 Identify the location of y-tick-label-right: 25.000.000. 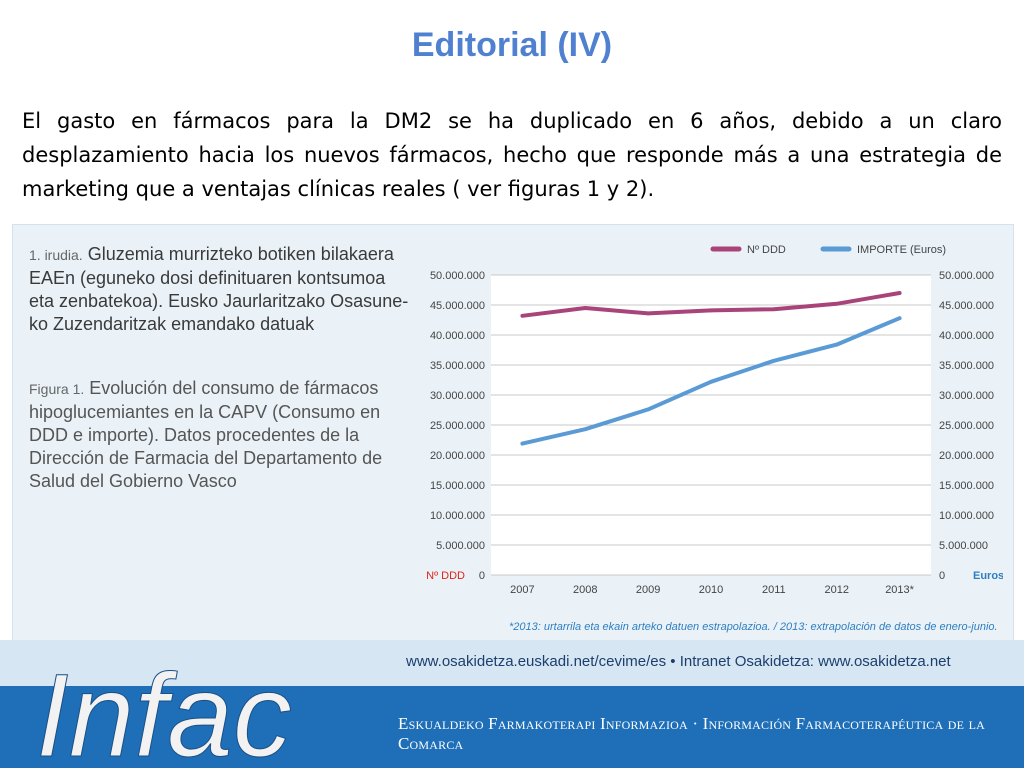
(966, 426).